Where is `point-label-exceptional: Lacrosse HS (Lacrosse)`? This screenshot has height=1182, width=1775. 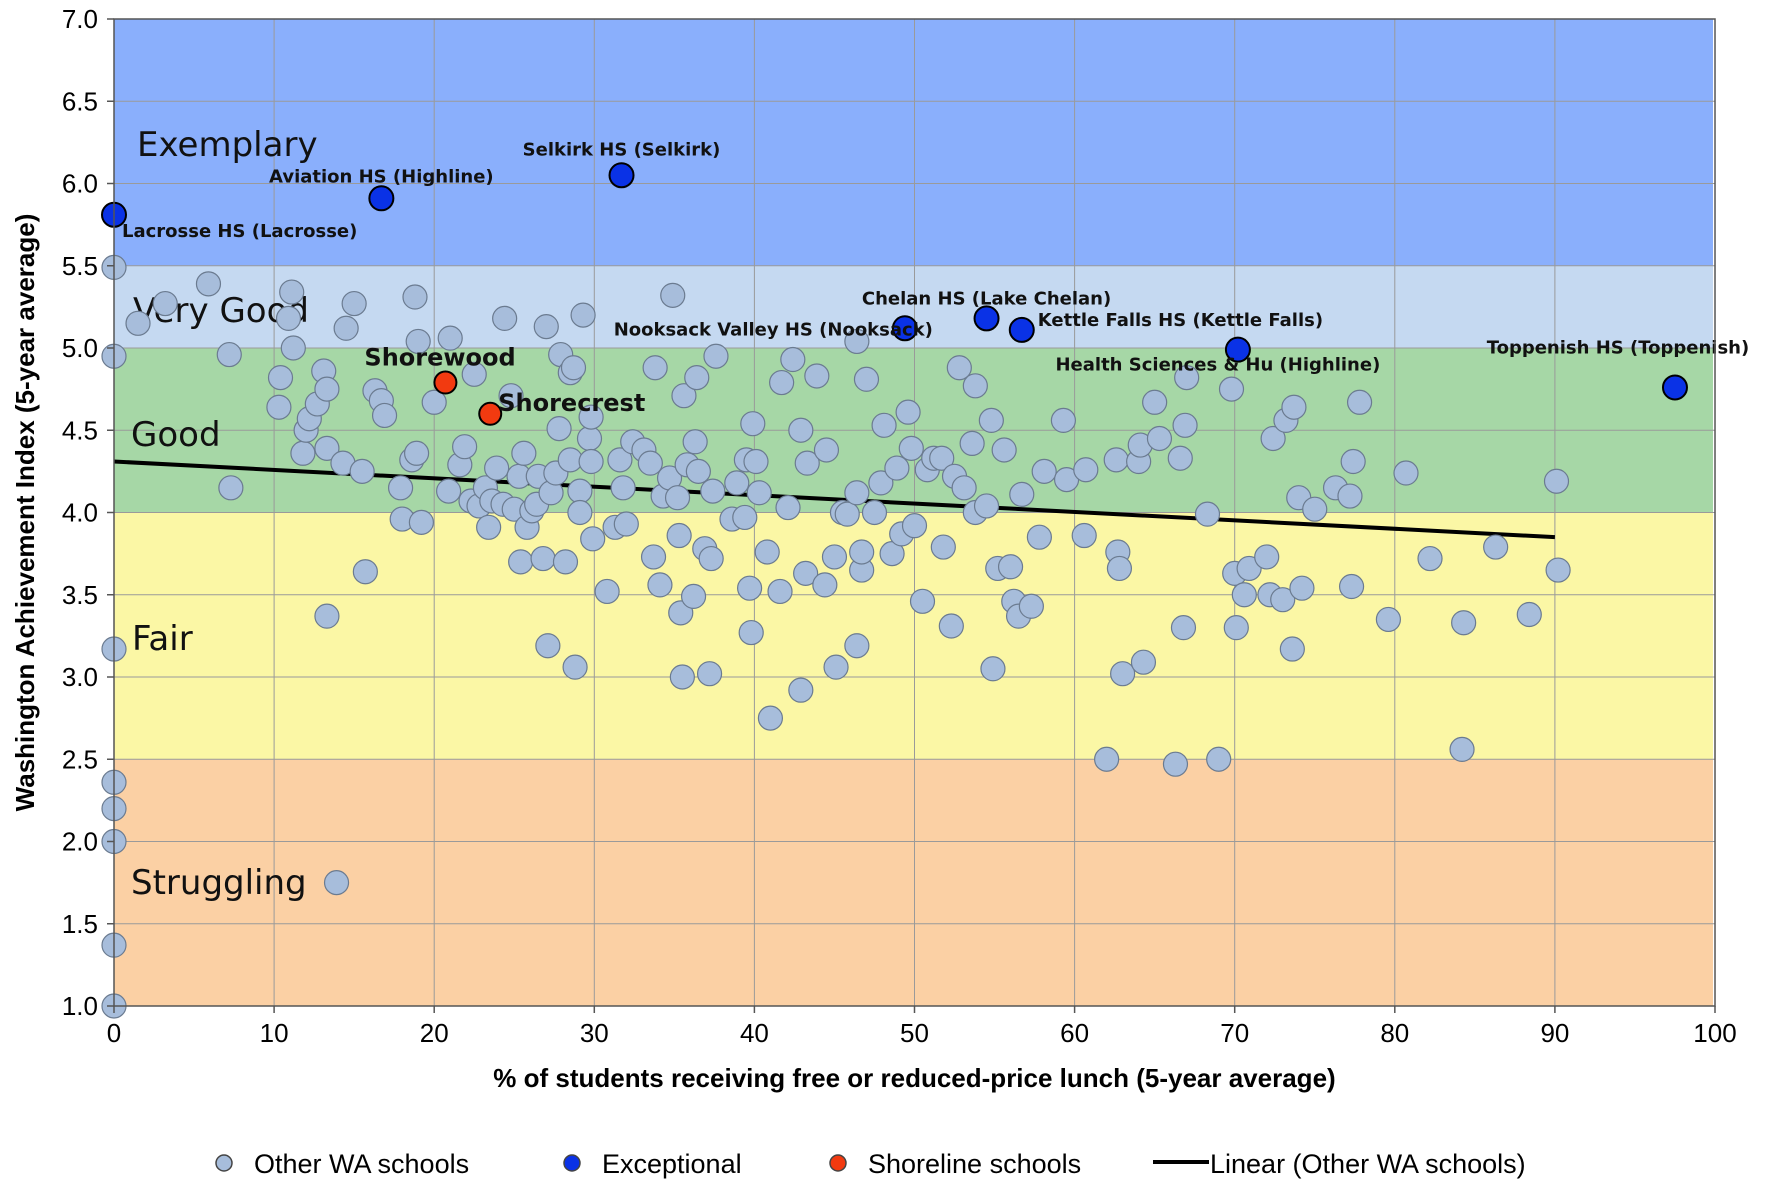
point-label-exceptional: Lacrosse HS (Lacrosse) is located at coordinates (239, 231).